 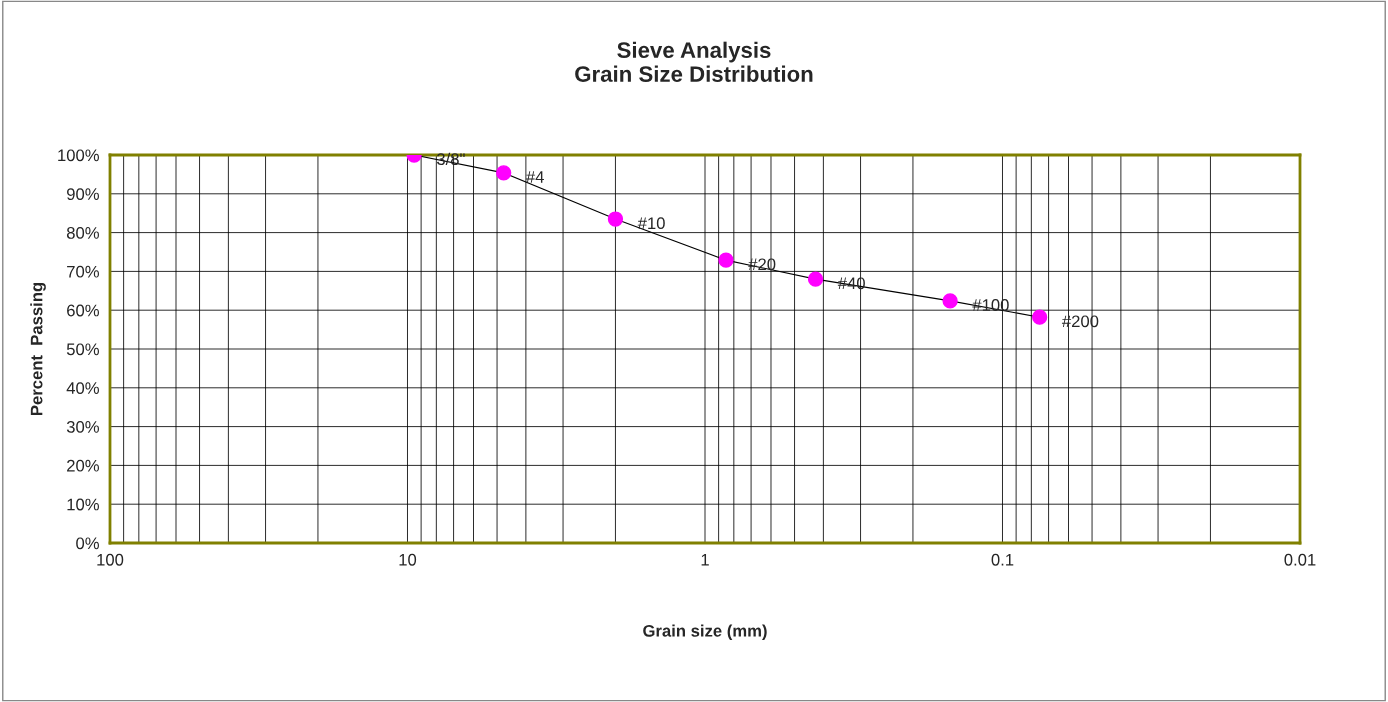 I want to click on x-tick-label: 100, so click(x=110, y=559).